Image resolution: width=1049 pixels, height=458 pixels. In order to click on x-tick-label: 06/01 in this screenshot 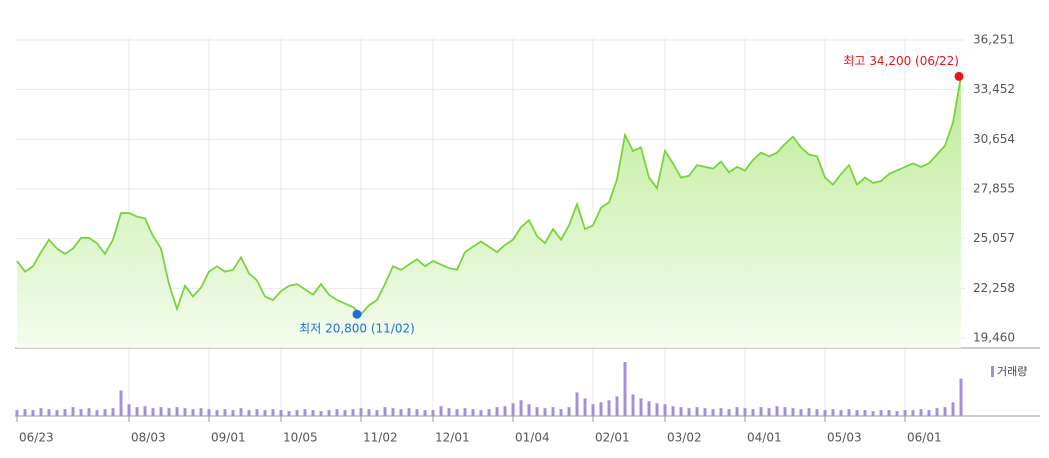, I will do `click(924, 438)`.